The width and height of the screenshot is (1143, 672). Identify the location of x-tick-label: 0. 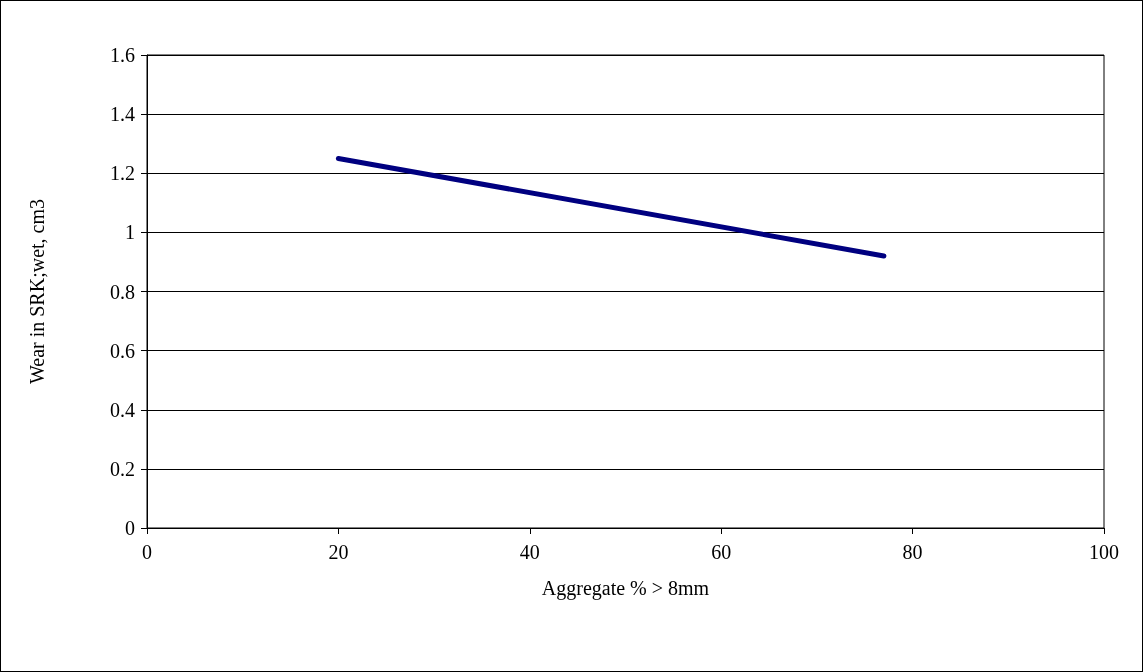
(147, 552).